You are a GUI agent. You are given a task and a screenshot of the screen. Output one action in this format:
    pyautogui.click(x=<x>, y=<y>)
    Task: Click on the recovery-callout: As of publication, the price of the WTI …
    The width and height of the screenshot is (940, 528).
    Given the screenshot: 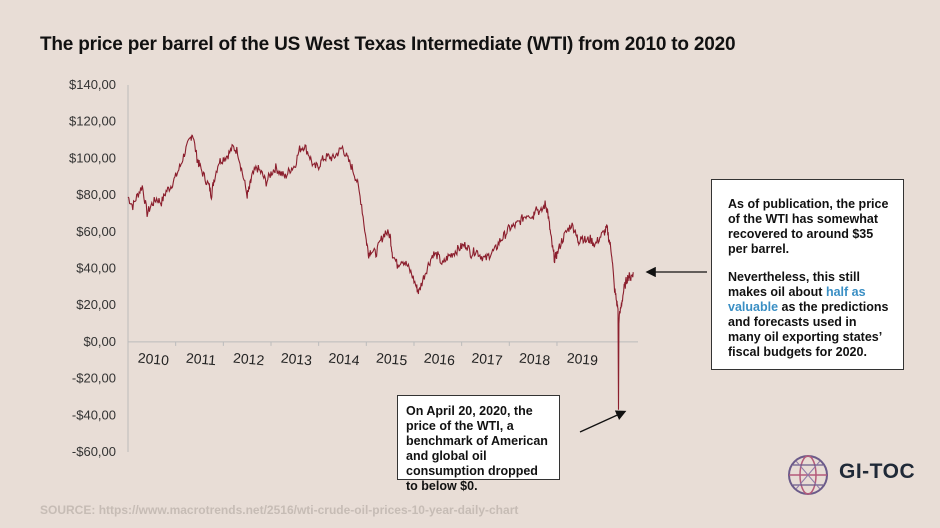 What is the action you would take?
    pyautogui.click(x=807, y=274)
    